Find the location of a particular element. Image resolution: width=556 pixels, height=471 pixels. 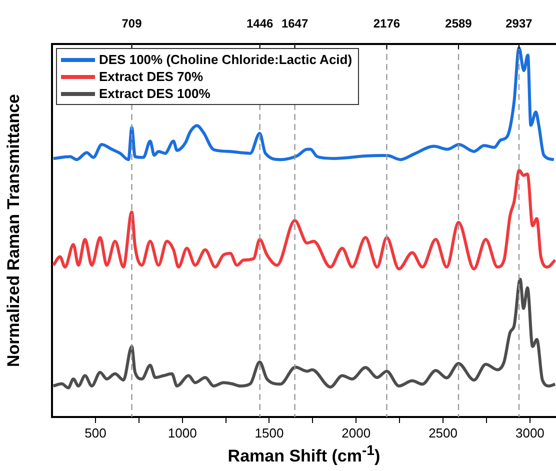

x-axis-title: Raman Shift (cm$^{-1}$) is located at coordinates (304, 455).